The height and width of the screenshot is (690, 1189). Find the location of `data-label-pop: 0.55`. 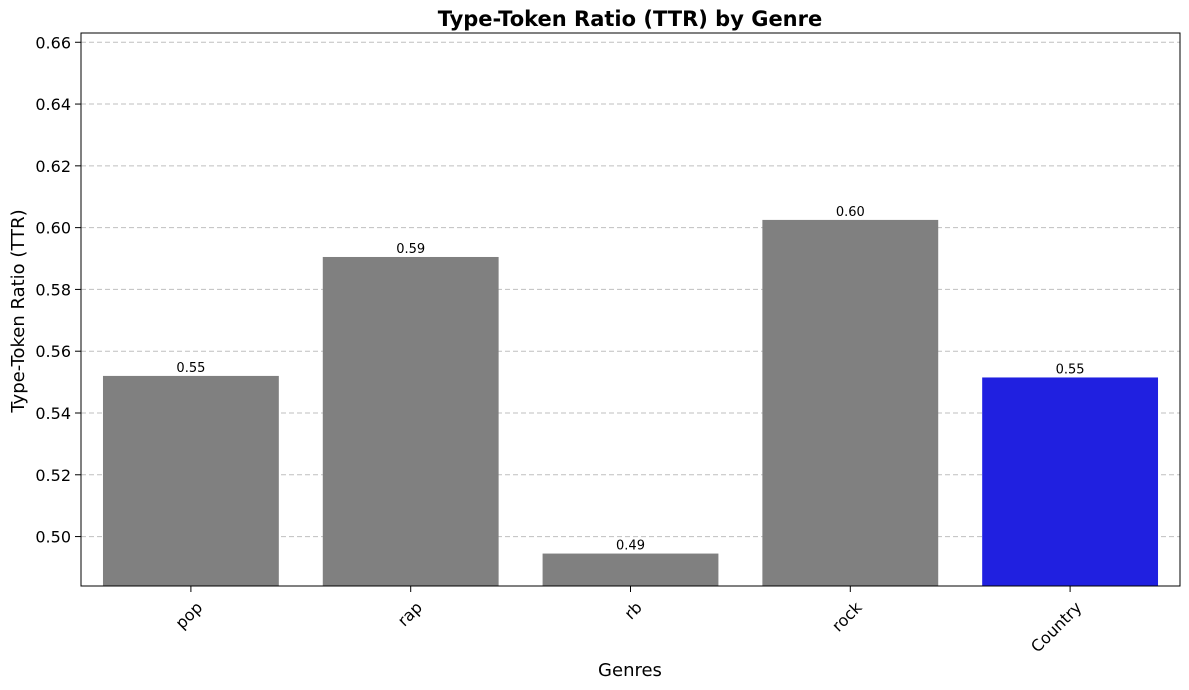

data-label-pop: 0.55 is located at coordinates (190, 368).